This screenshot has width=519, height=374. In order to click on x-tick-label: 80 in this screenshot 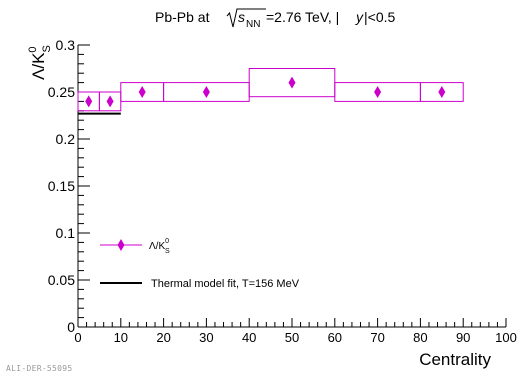, I will do `click(420, 337)`.